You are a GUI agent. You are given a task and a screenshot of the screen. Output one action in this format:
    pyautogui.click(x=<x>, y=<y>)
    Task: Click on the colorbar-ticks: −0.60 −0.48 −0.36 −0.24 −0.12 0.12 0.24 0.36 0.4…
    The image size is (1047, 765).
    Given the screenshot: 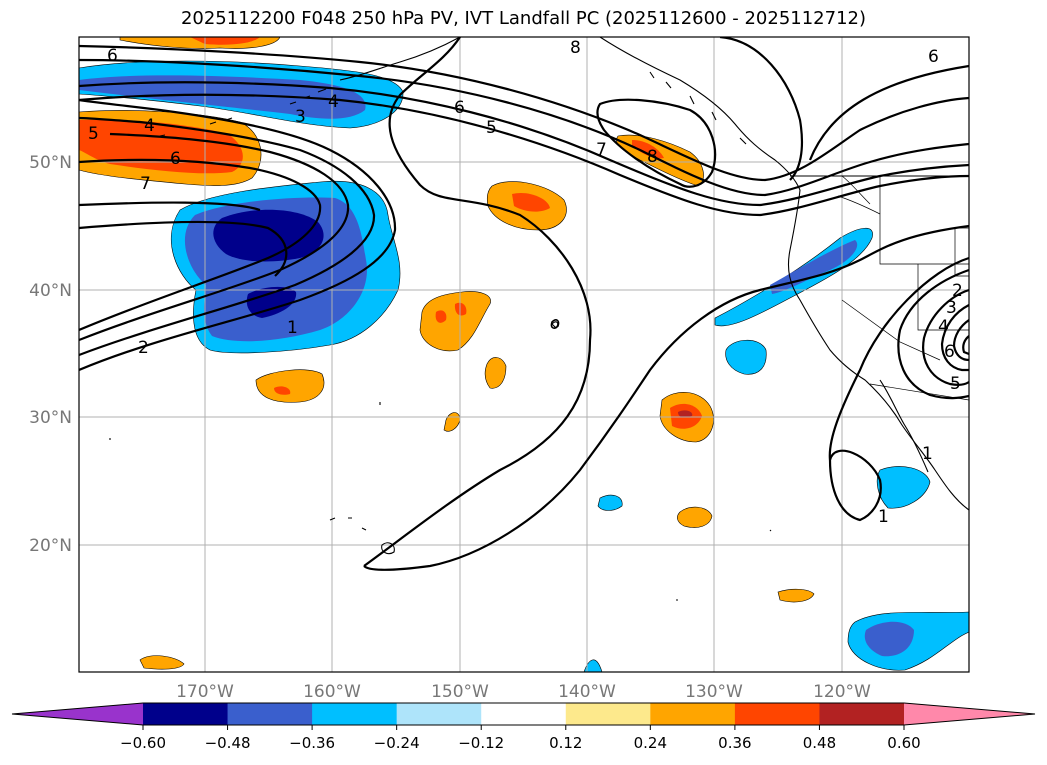 What is the action you would take?
    pyautogui.click(x=520, y=738)
    